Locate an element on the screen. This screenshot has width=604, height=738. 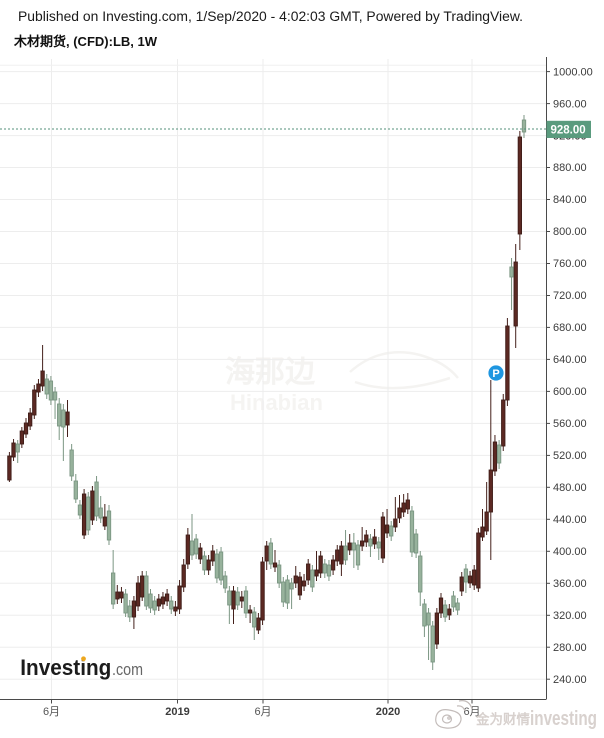
svg-text: 480.00 is located at coordinates (570, 488).